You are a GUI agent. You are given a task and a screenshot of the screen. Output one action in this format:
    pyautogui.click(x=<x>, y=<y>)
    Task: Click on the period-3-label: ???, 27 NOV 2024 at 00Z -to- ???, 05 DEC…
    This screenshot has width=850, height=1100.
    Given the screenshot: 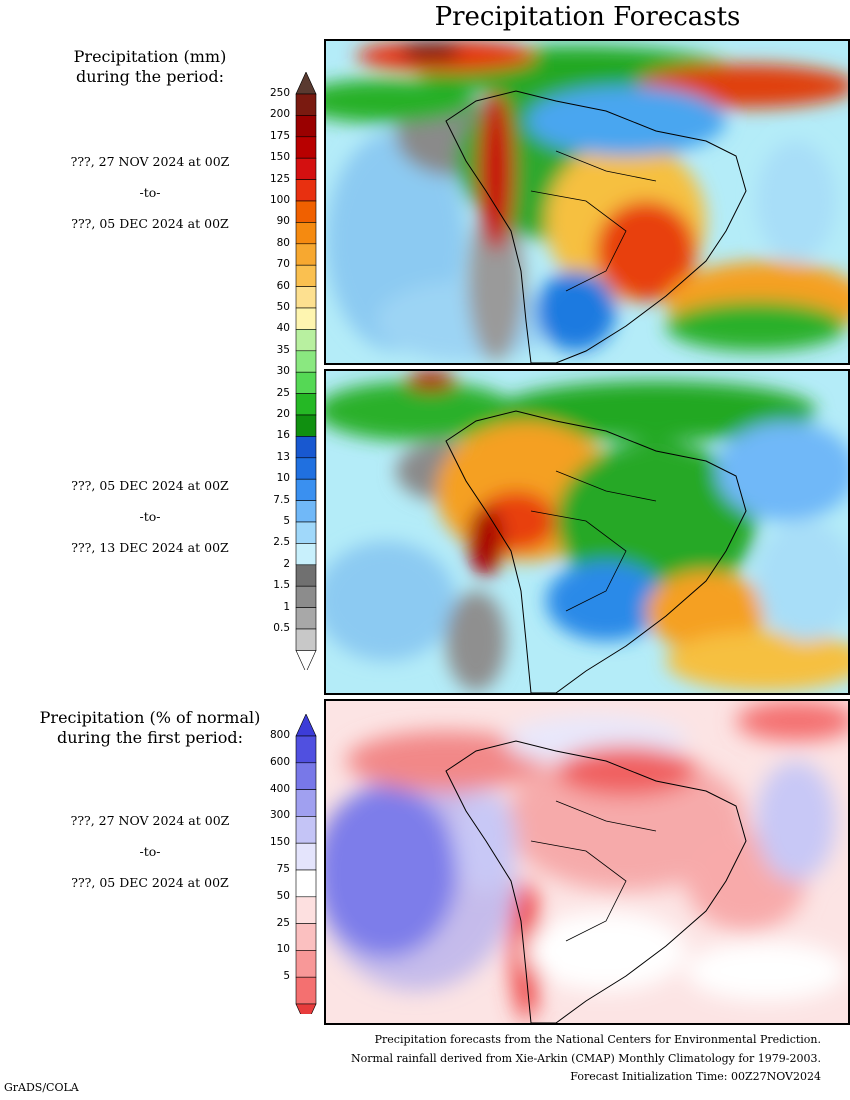 What is the action you would take?
    pyautogui.click(x=150, y=851)
    